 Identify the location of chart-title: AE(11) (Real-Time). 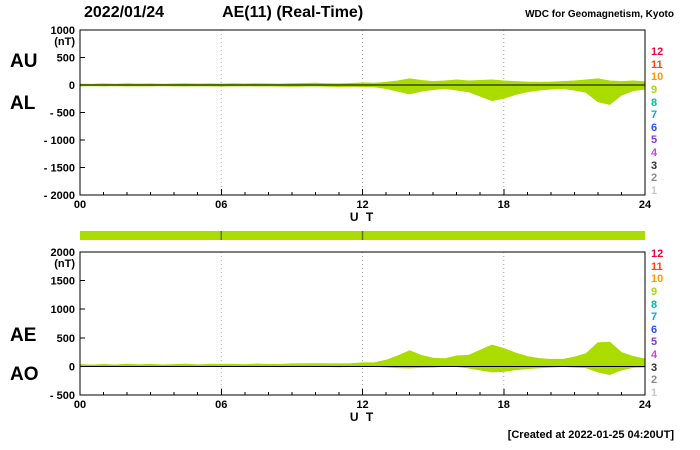
(293, 12).